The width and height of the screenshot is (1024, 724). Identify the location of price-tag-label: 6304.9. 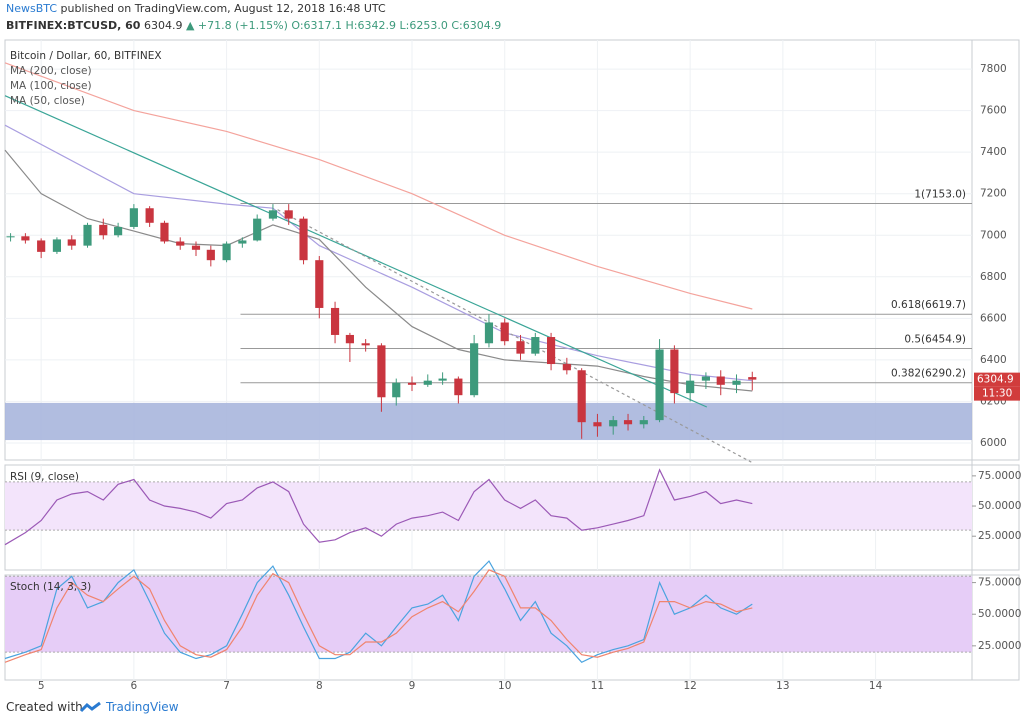
(995, 380).